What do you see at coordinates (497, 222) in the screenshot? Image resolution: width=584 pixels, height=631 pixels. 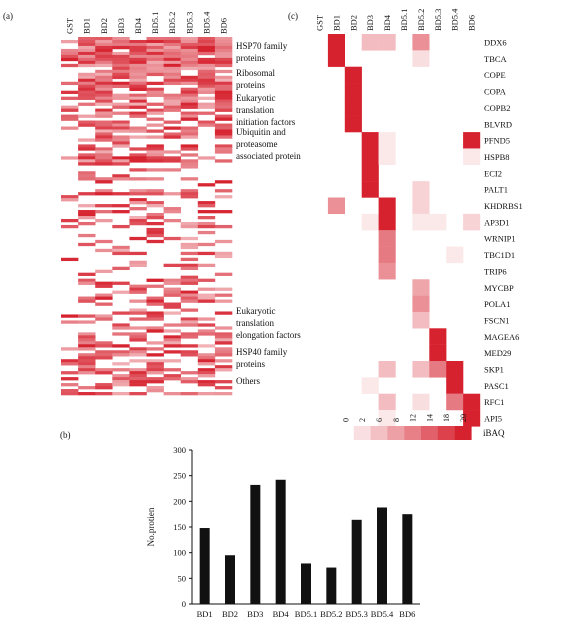 I see `heatmap-c-row-label: AP3D1` at bounding box center [497, 222].